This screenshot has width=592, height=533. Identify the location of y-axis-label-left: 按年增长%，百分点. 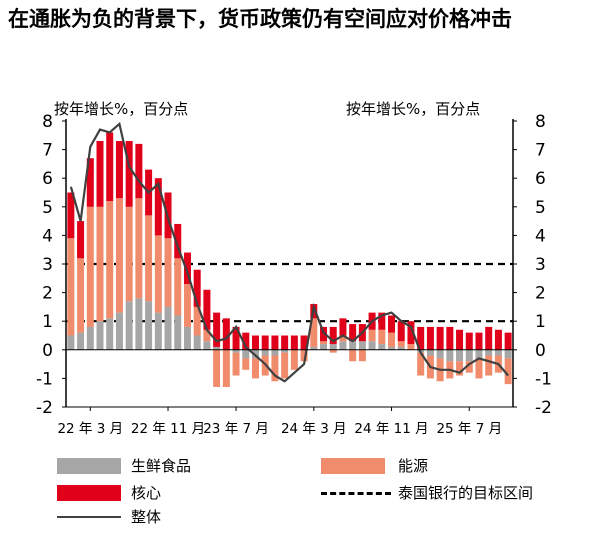
(121, 109).